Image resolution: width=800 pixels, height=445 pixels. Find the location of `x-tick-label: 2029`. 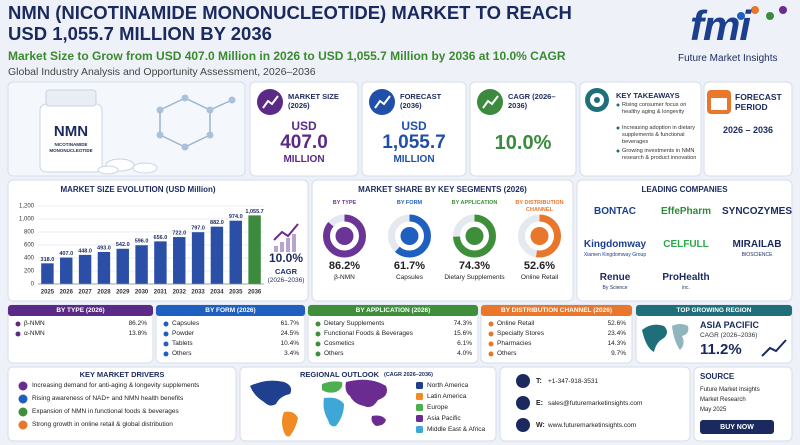

x-tick-label: 2029 is located at coordinates (123, 293).